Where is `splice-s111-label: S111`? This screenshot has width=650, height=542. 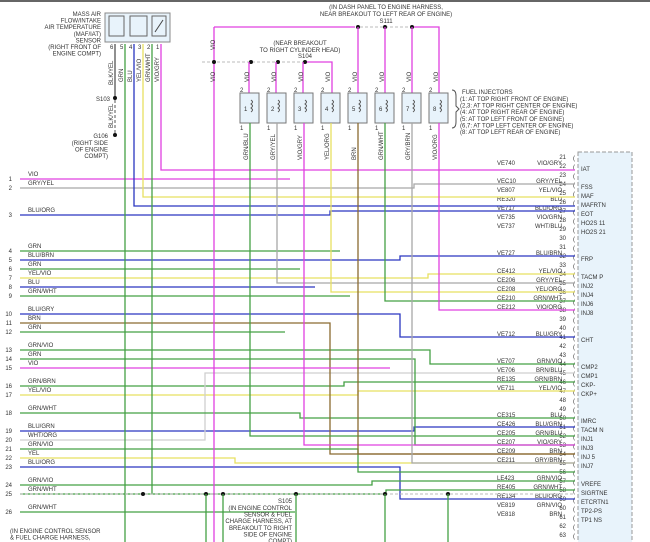
splice-s111-label: S111 is located at coordinates (386, 22).